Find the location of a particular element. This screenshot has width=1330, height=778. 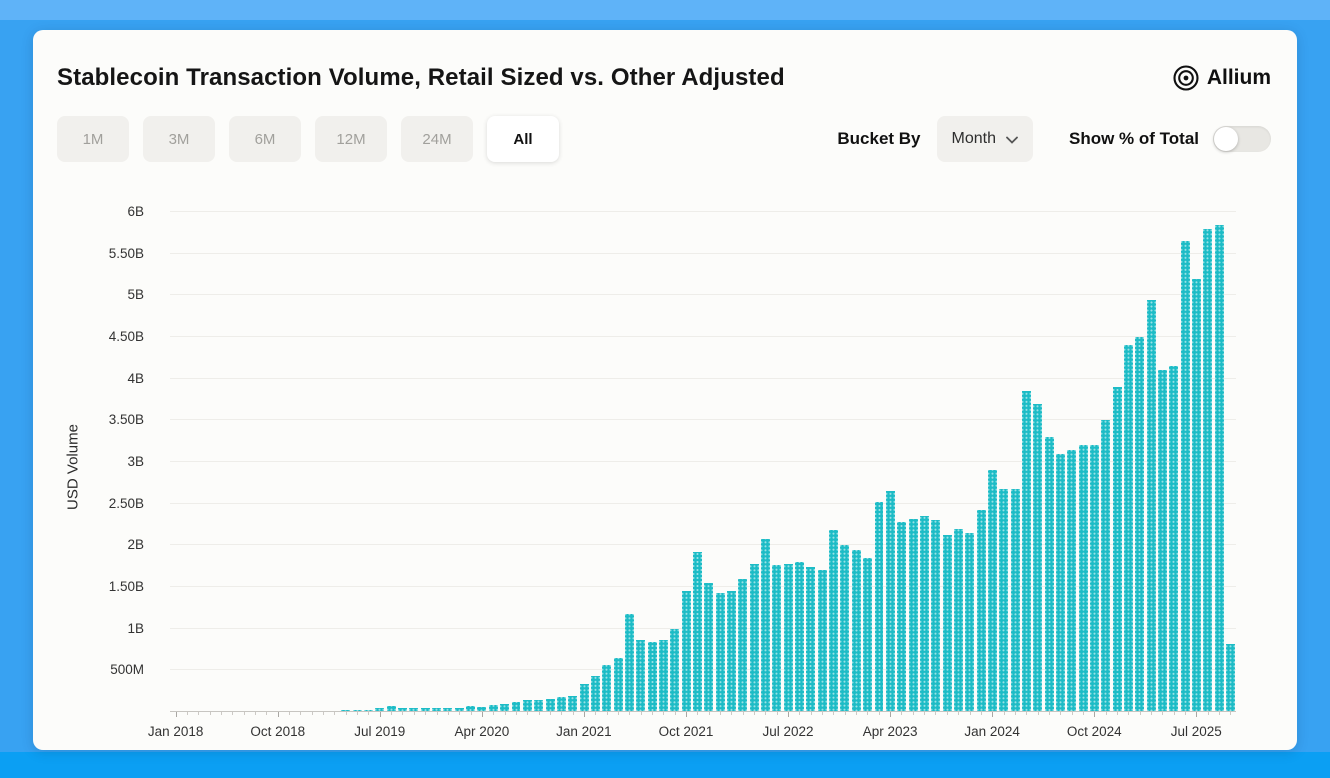

x-tick-label: Jul 2019 is located at coordinates (380, 731).